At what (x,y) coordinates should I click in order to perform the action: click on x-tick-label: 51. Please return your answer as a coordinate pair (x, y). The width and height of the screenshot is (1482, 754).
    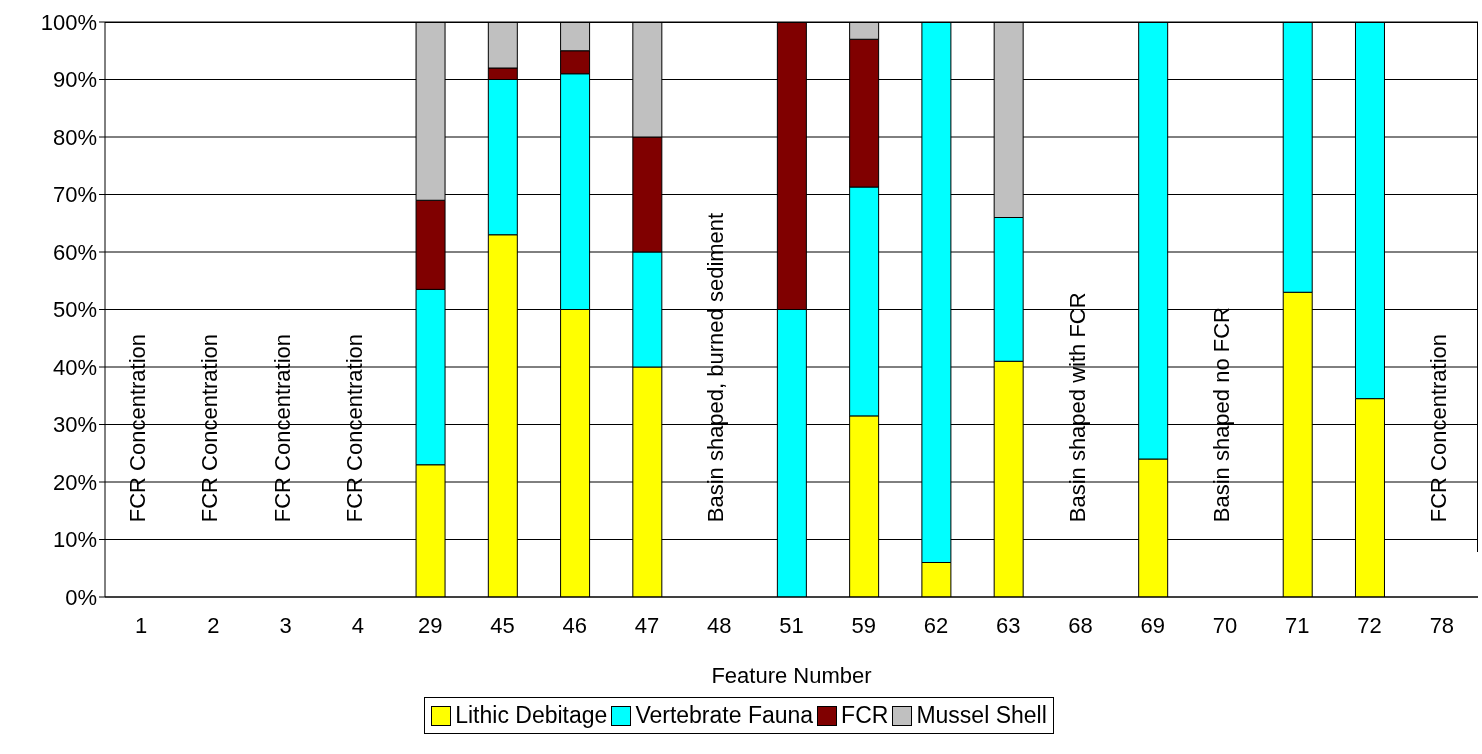
    Looking at the image, I should click on (791, 625).